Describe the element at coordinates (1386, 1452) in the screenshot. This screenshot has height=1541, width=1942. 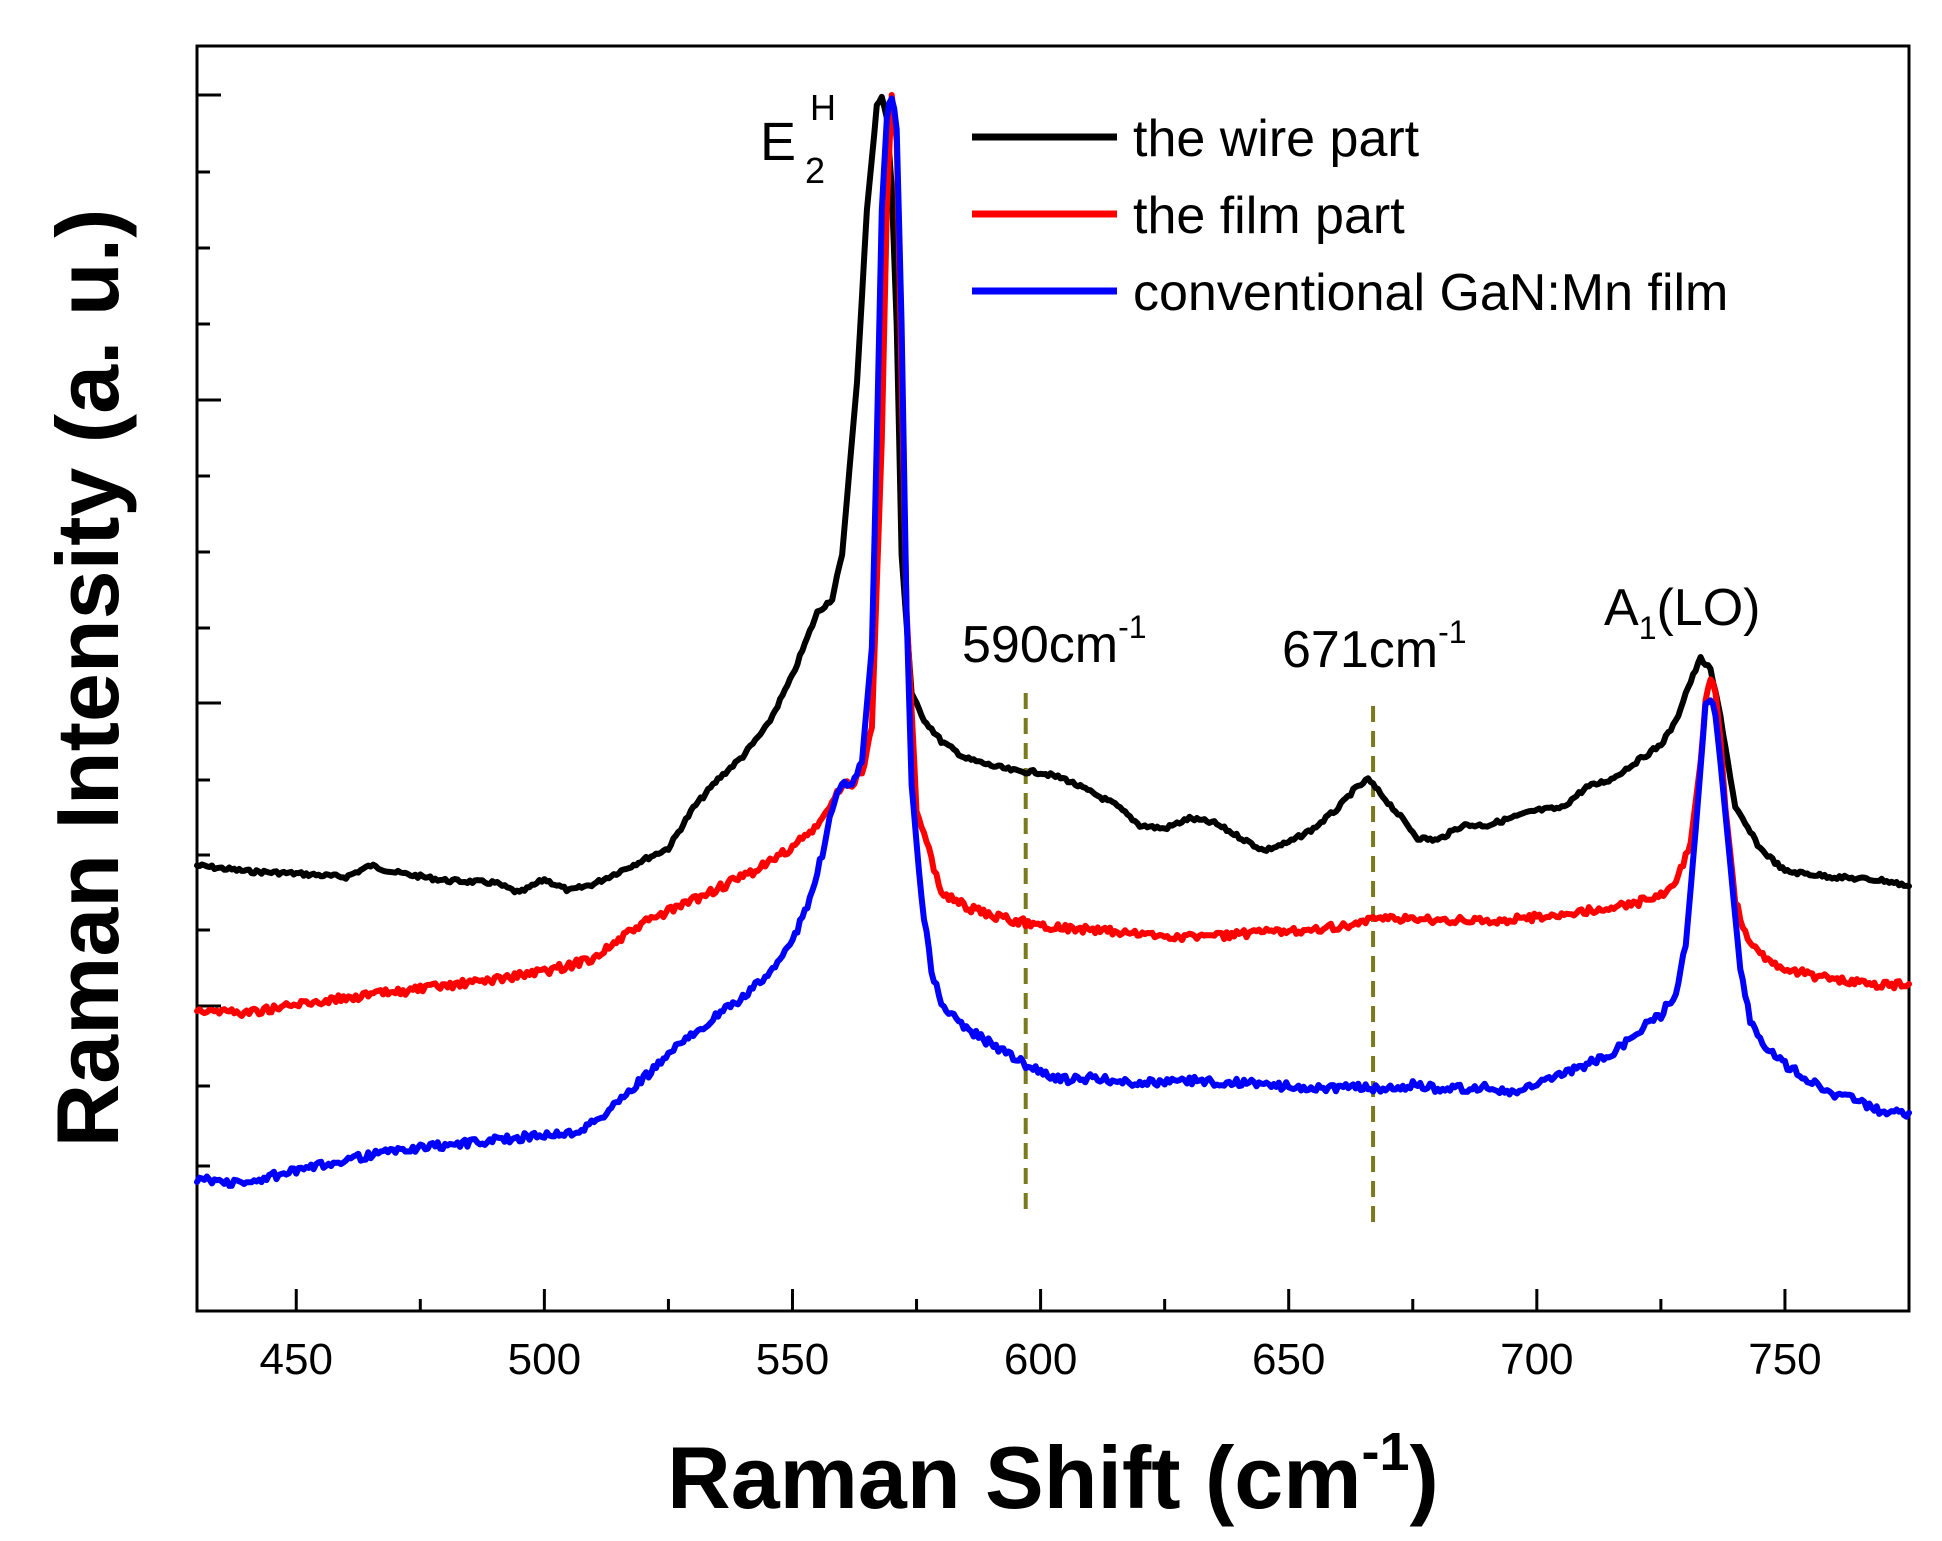
I see `x-axis-title-sup: -1` at that location.